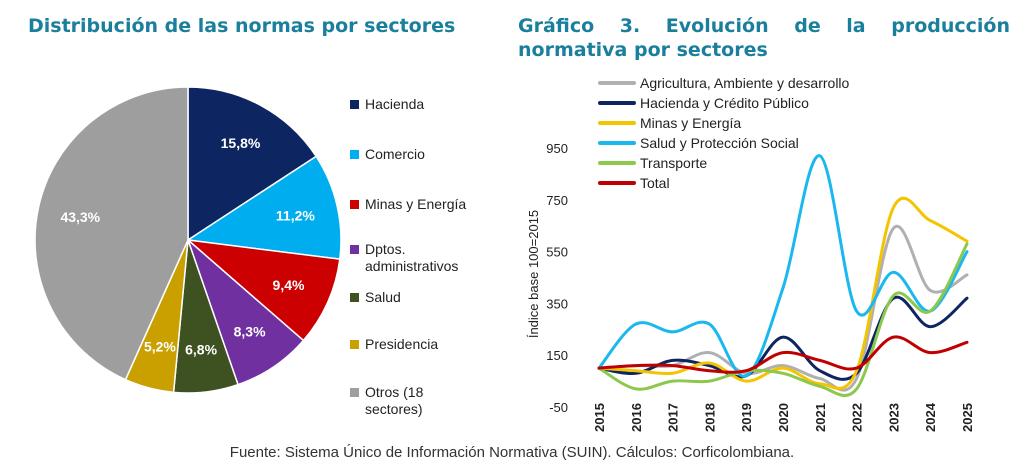 This screenshot has width=1024, height=472. What do you see at coordinates (427, 297) in the screenshot?
I see `pie-legend-item-4: Salud` at bounding box center [427, 297].